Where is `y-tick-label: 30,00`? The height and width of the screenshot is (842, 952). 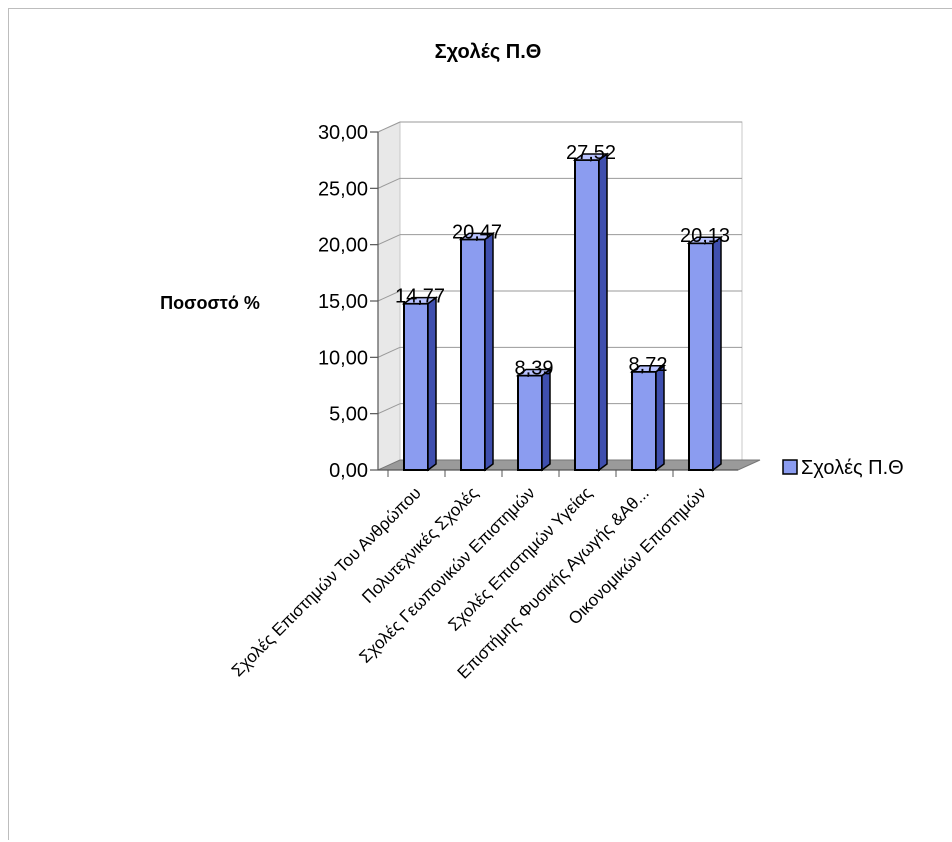
y-tick-label: 30,00 is located at coordinates (343, 133).